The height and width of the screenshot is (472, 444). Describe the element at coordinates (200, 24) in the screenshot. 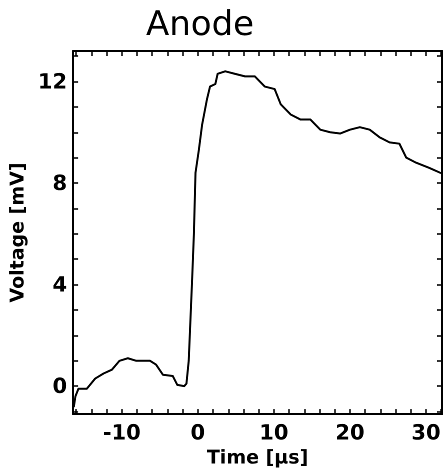

I see `chart-title: Anode` at that location.